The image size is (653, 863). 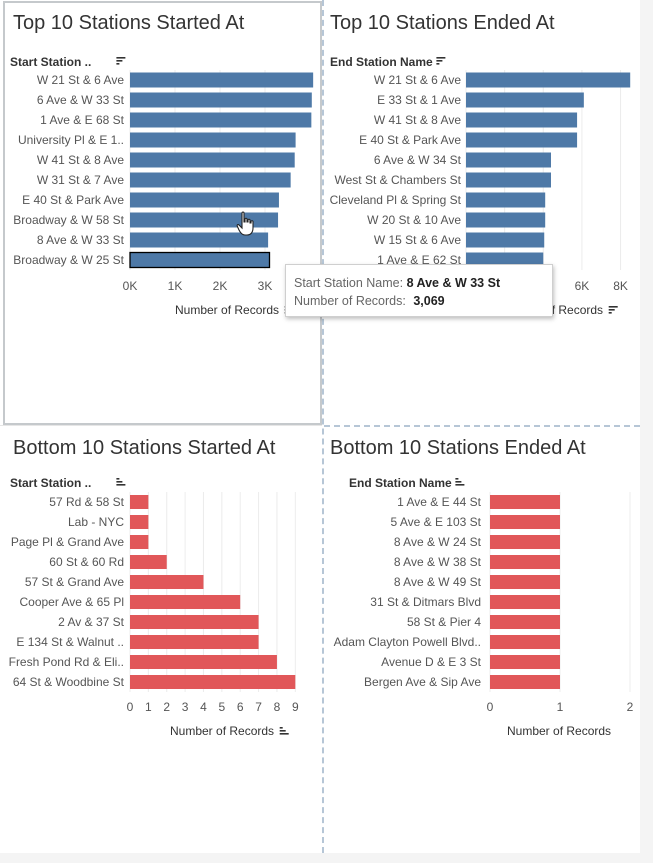 What do you see at coordinates (438, 562) in the screenshot?
I see `category-label: 8 Ave & W 38 St` at bounding box center [438, 562].